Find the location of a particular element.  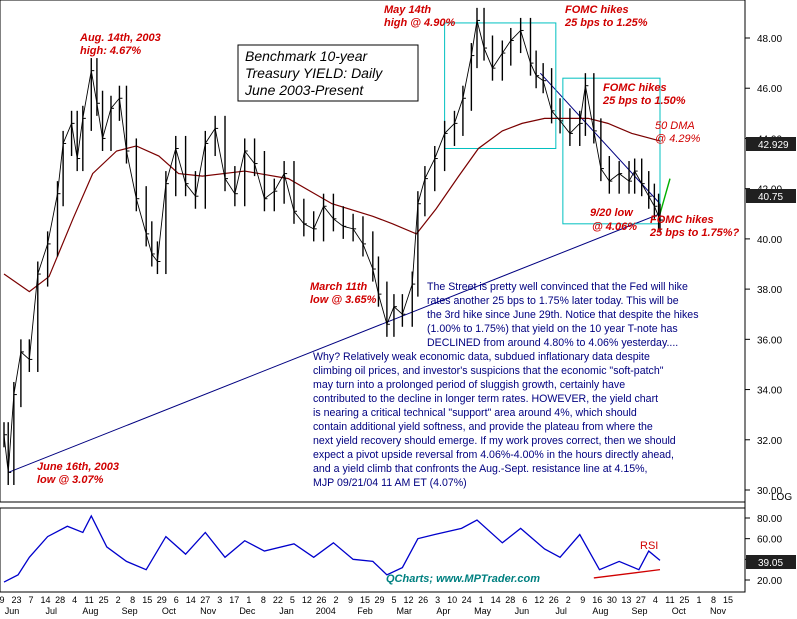

last-price-label: 40.75 is located at coordinates (770, 197).